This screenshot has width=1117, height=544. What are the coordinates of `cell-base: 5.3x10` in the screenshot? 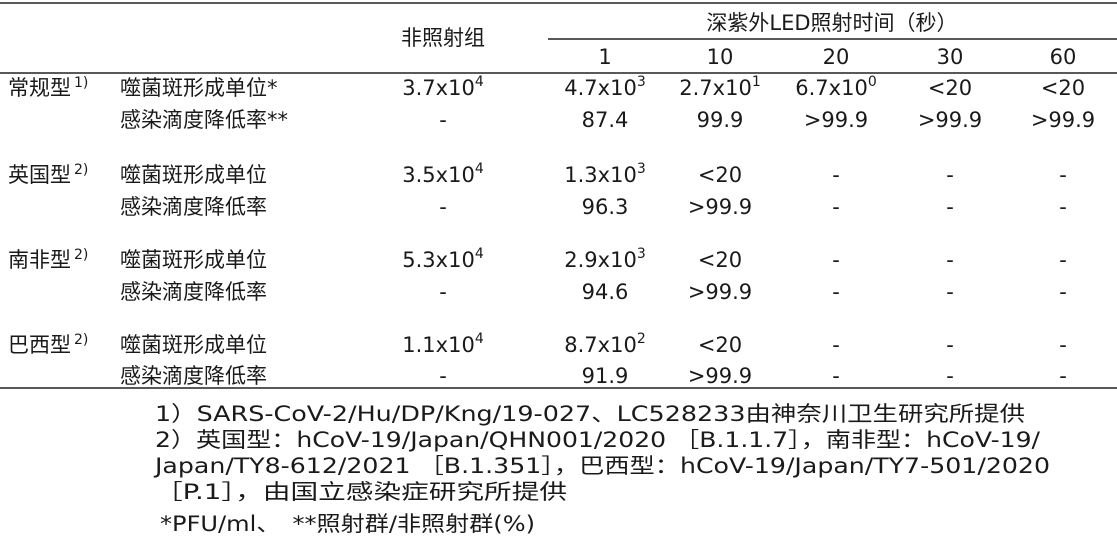 It's located at (438, 260).